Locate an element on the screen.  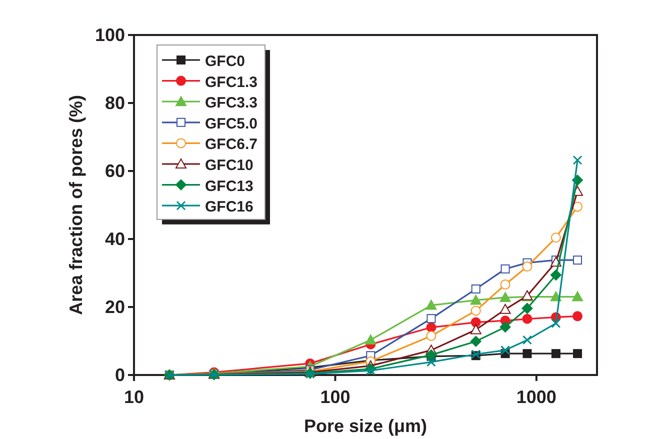
legend-label: GFC16 is located at coordinates (229, 207).